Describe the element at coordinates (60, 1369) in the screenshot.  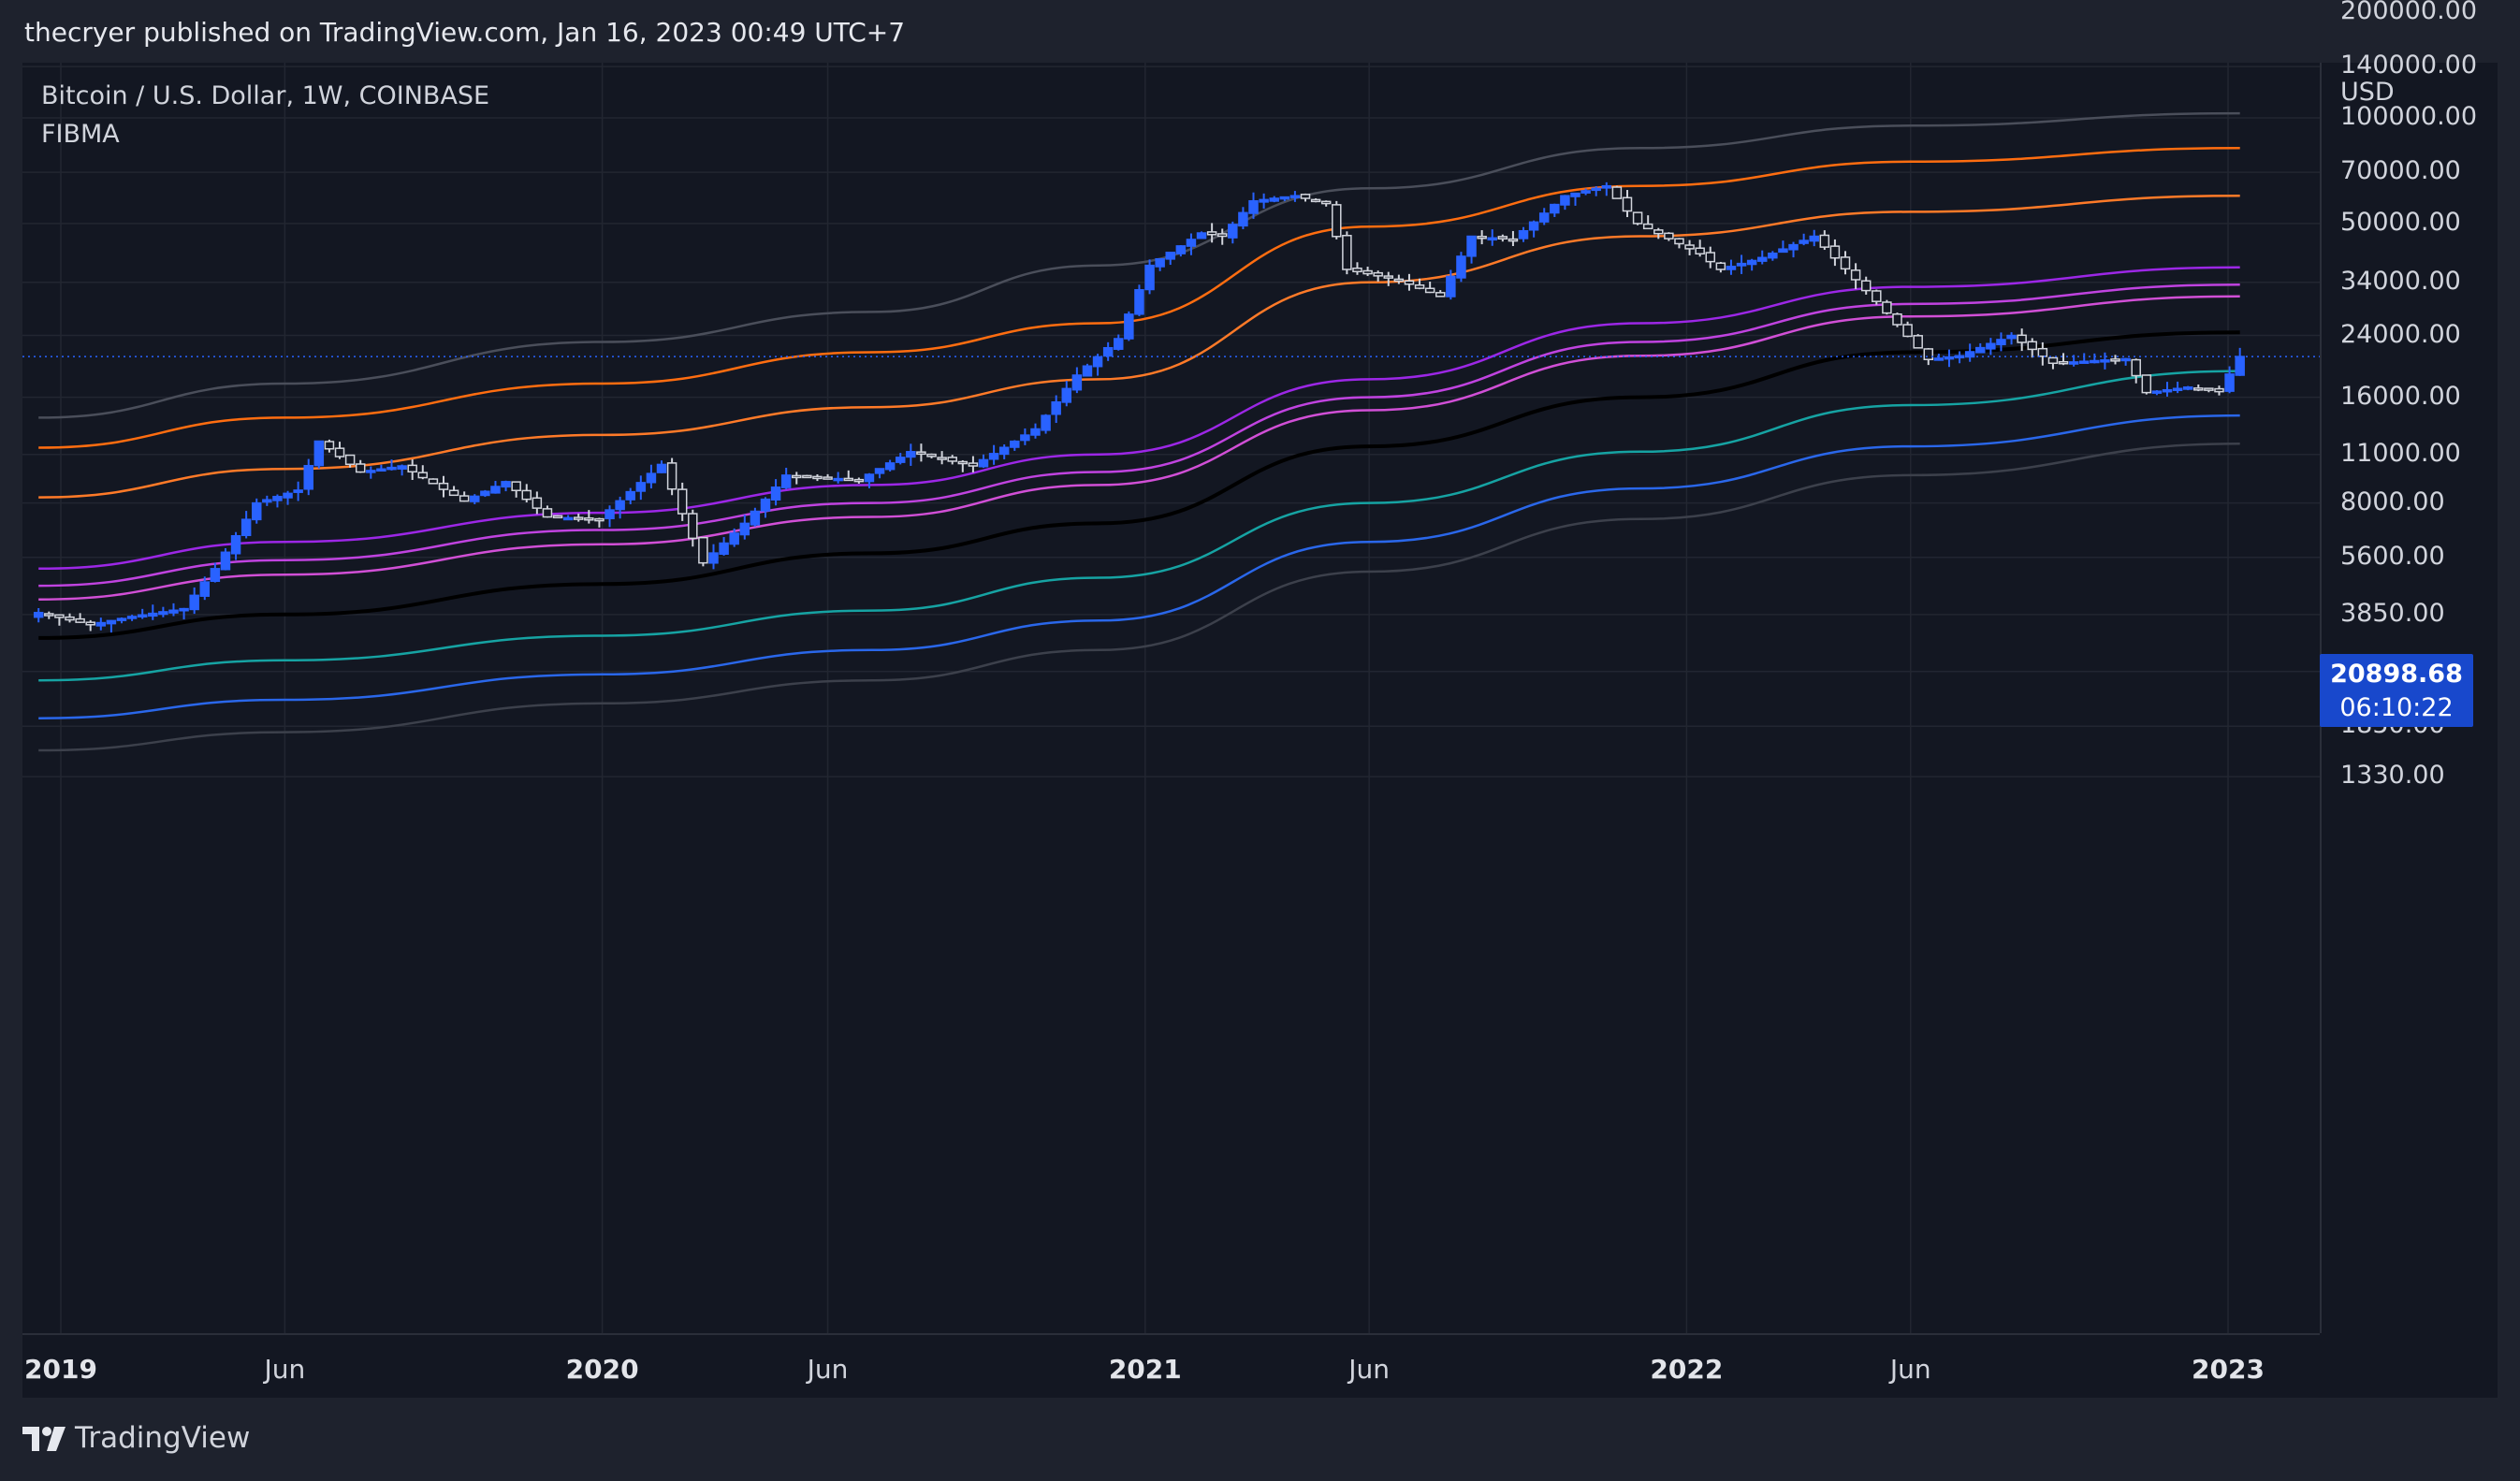
I see `time-tick-label: 2019` at that location.